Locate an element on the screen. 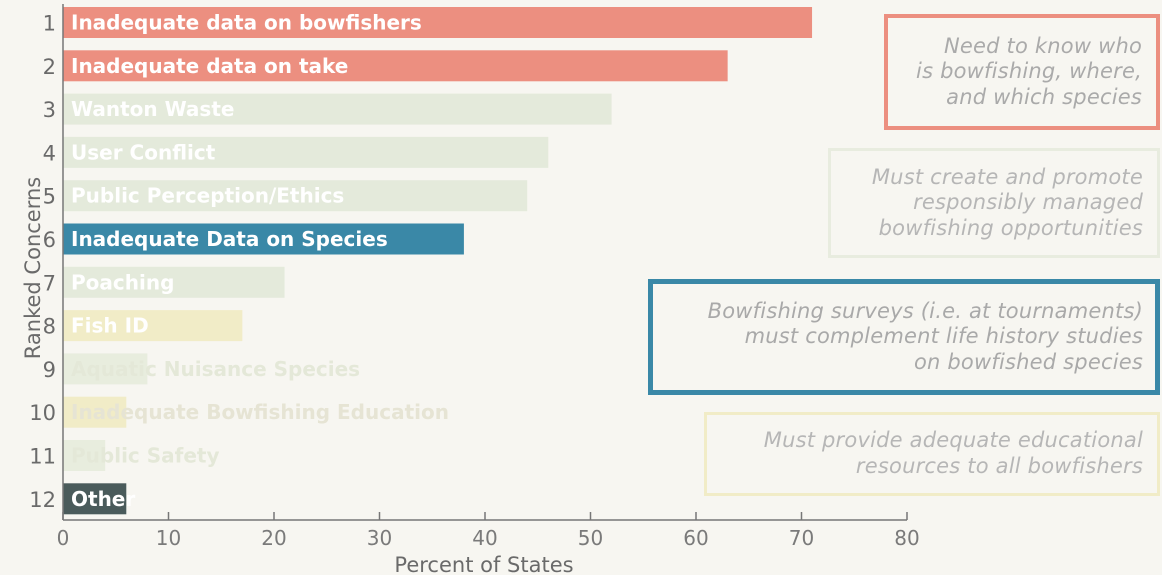 Image resolution: width=1162 pixels, height=575 pixels. rank-label: 4 is located at coordinates (49, 153).